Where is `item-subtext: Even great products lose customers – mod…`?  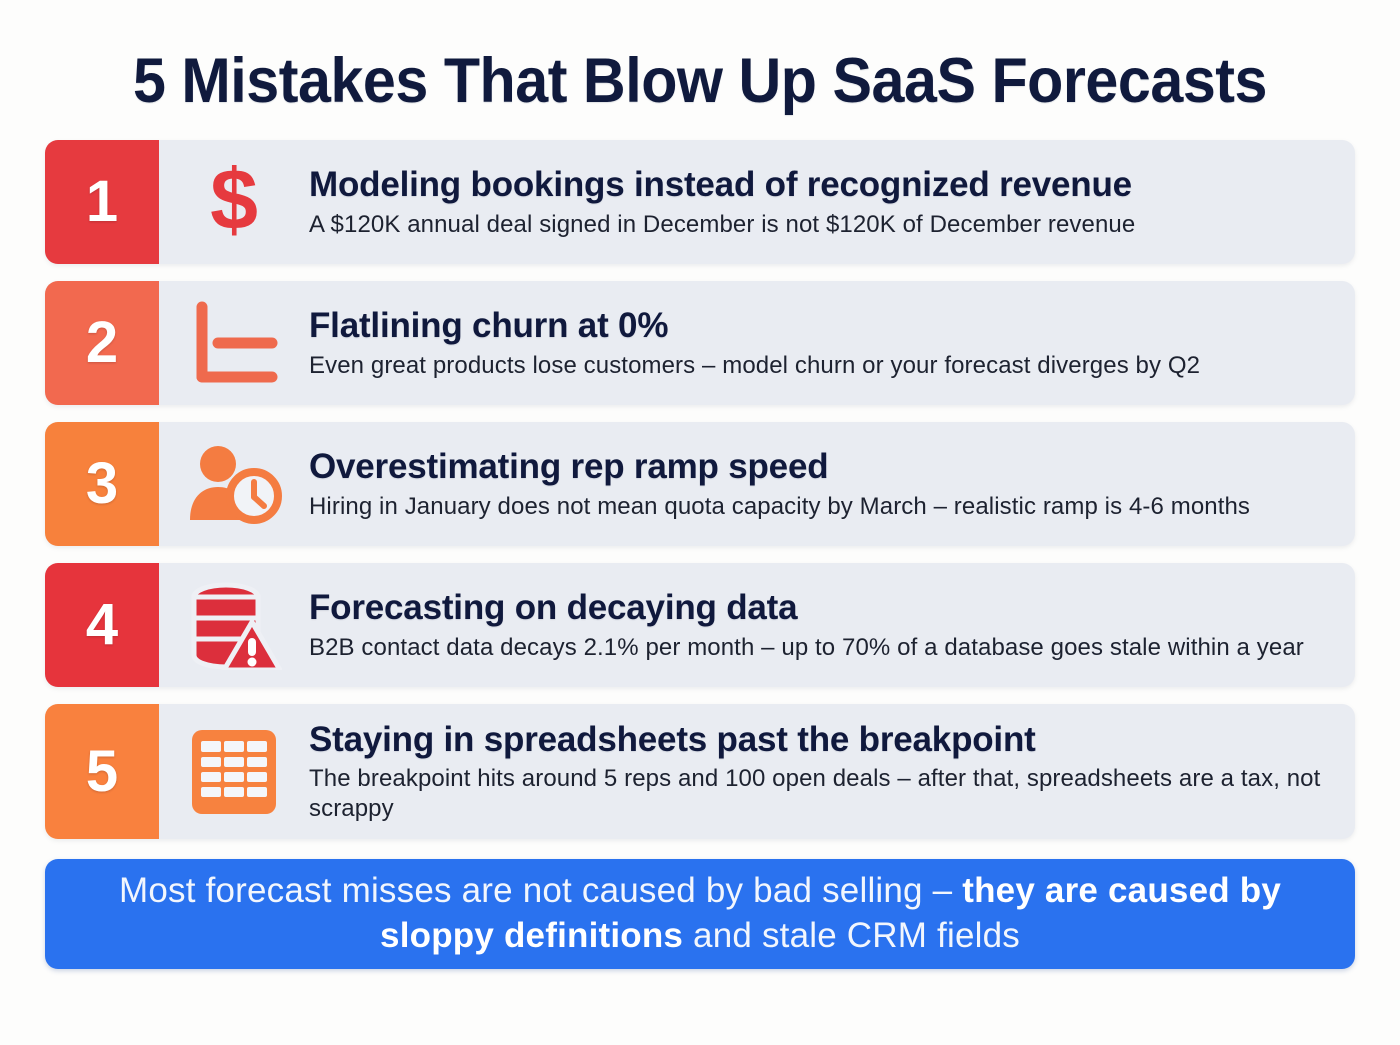
item-subtext: Even great products lose customers – mod… is located at coordinates (755, 365).